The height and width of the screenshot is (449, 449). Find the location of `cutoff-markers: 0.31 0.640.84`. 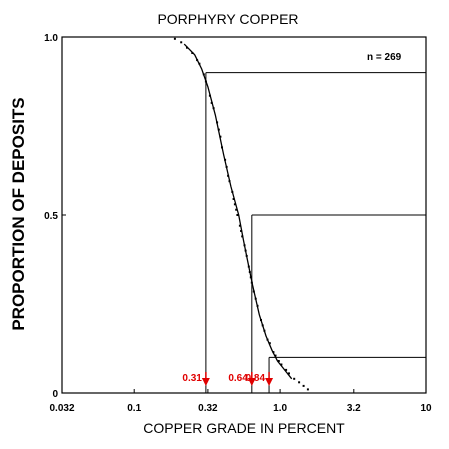

cutoff-markers: 0.31 0.640.84 is located at coordinates (228, 379).